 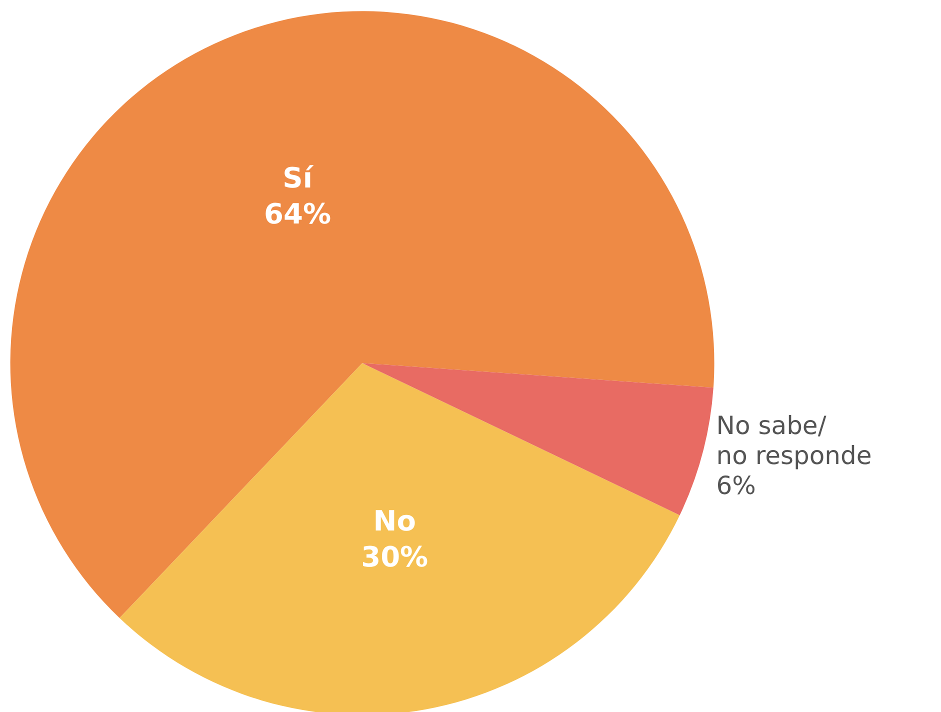 What do you see at coordinates (298, 178) in the screenshot?
I see `slice-label: Sí` at bounding box center [298, 178].